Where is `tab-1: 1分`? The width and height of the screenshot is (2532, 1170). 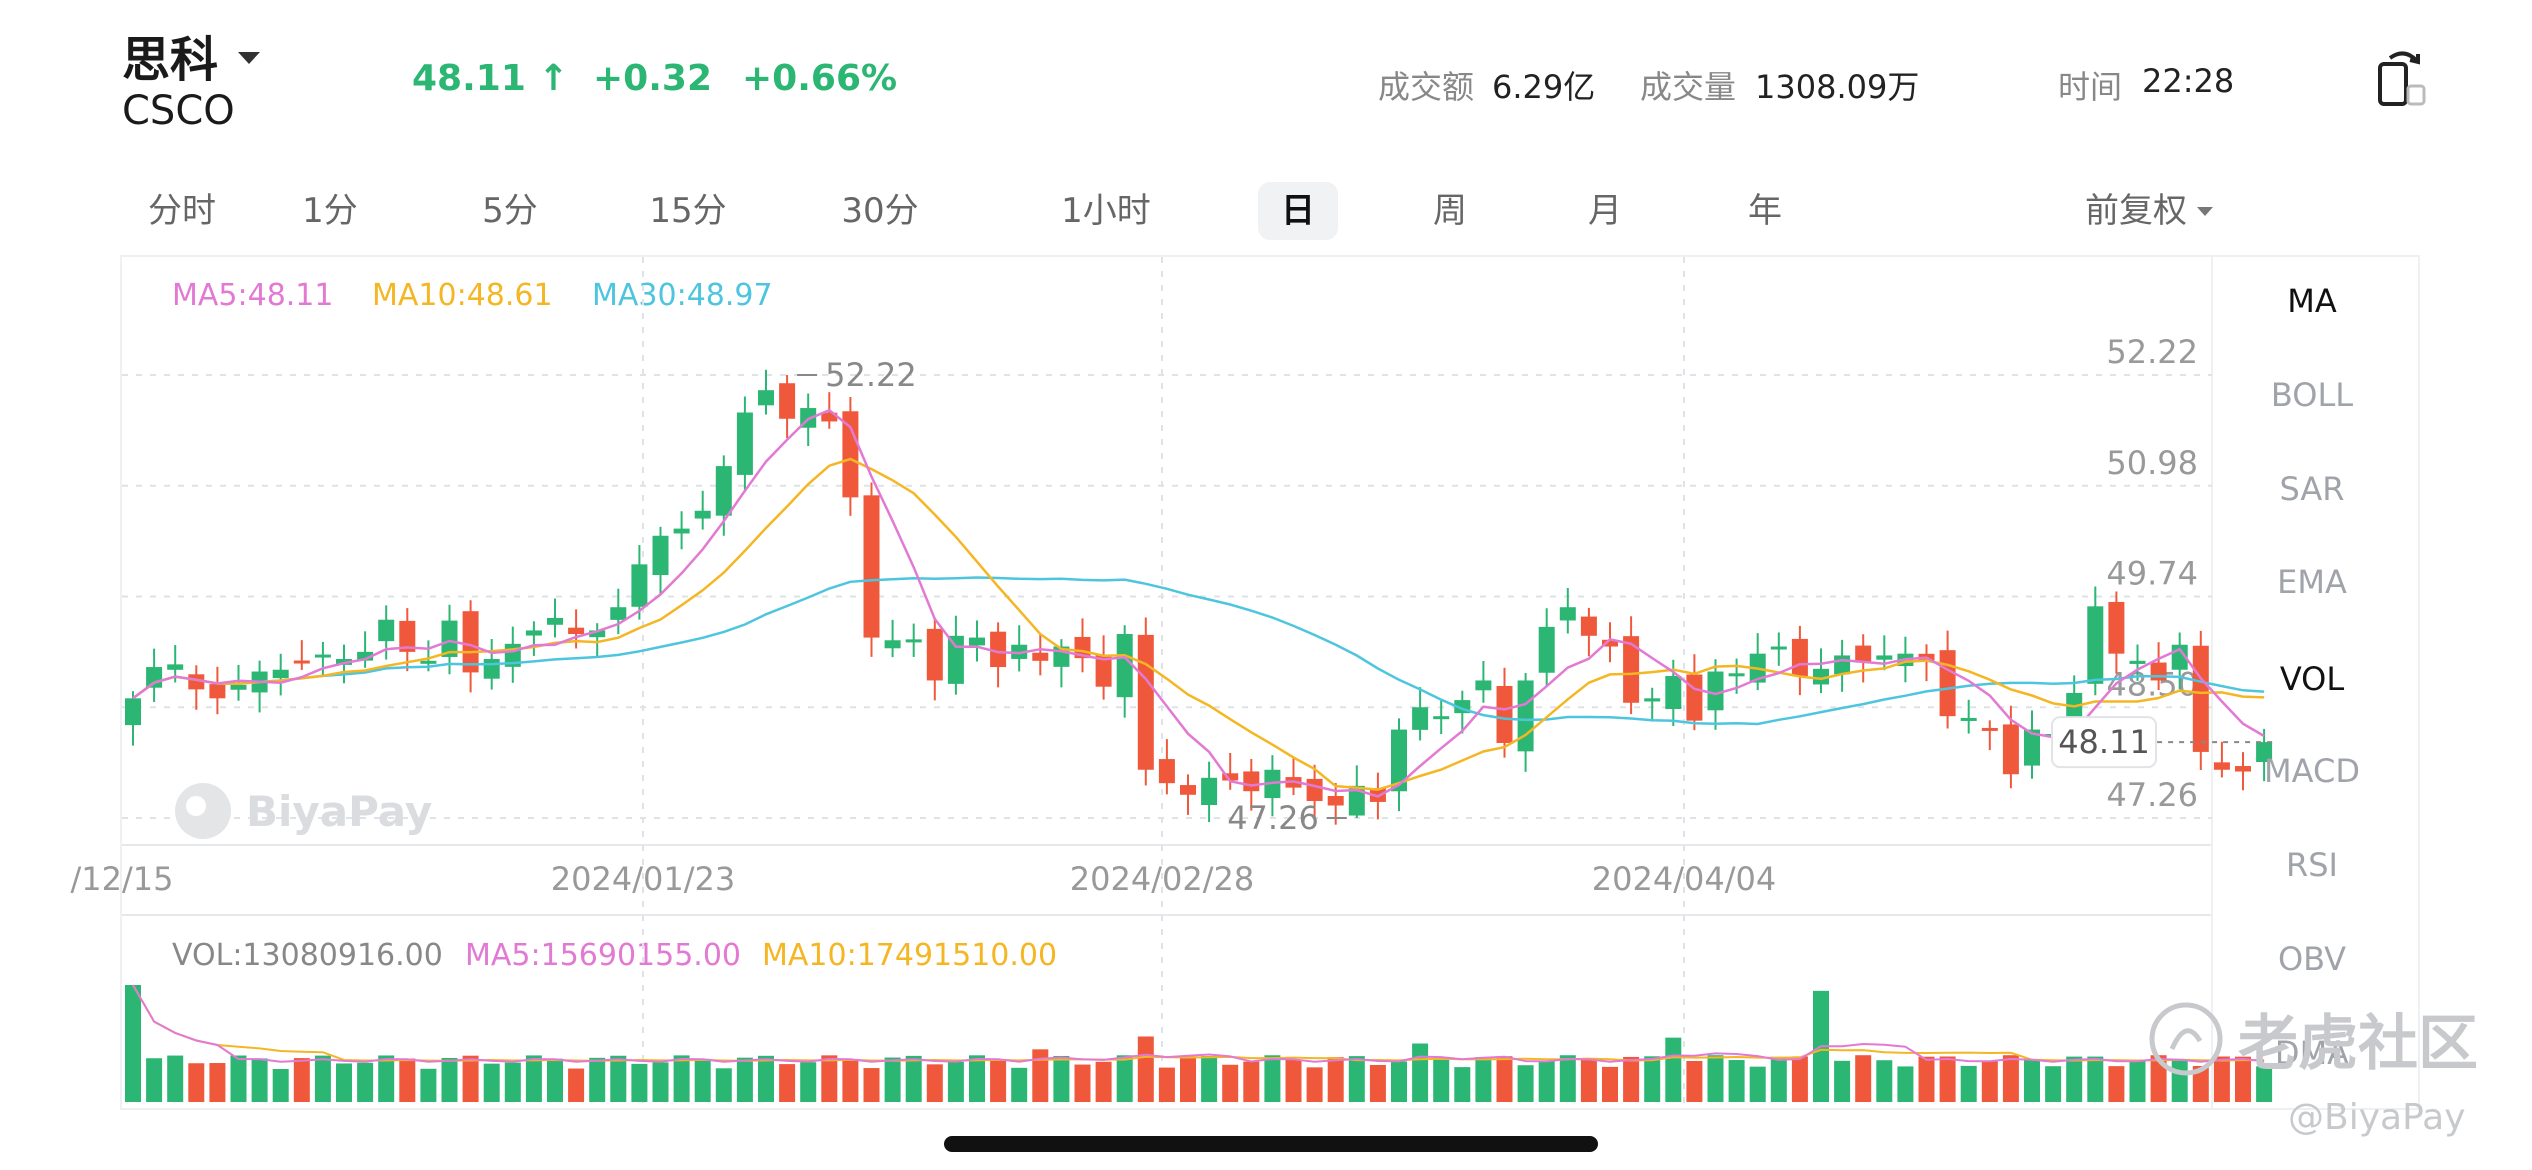 tab-1: 1分 is located at coordinates (330, 211).